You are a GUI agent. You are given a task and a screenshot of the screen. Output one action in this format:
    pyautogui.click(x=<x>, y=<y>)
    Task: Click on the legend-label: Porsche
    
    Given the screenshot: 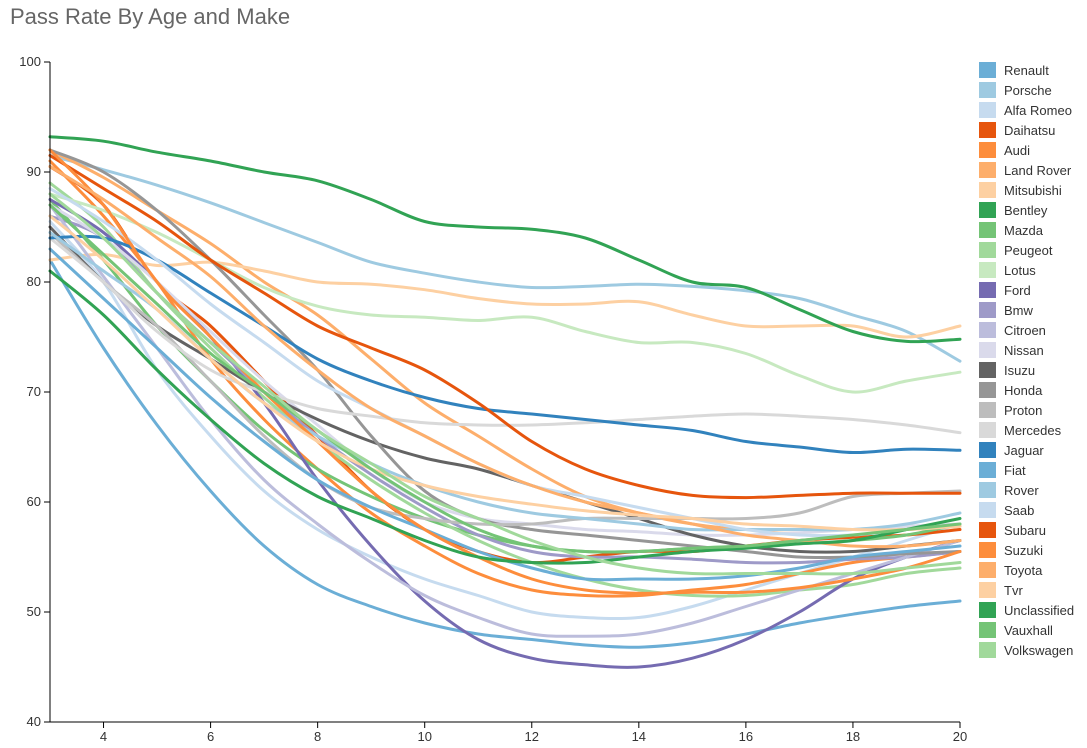 What is the action you would take?
    pyautogui.click(x=1028, y=90)
    